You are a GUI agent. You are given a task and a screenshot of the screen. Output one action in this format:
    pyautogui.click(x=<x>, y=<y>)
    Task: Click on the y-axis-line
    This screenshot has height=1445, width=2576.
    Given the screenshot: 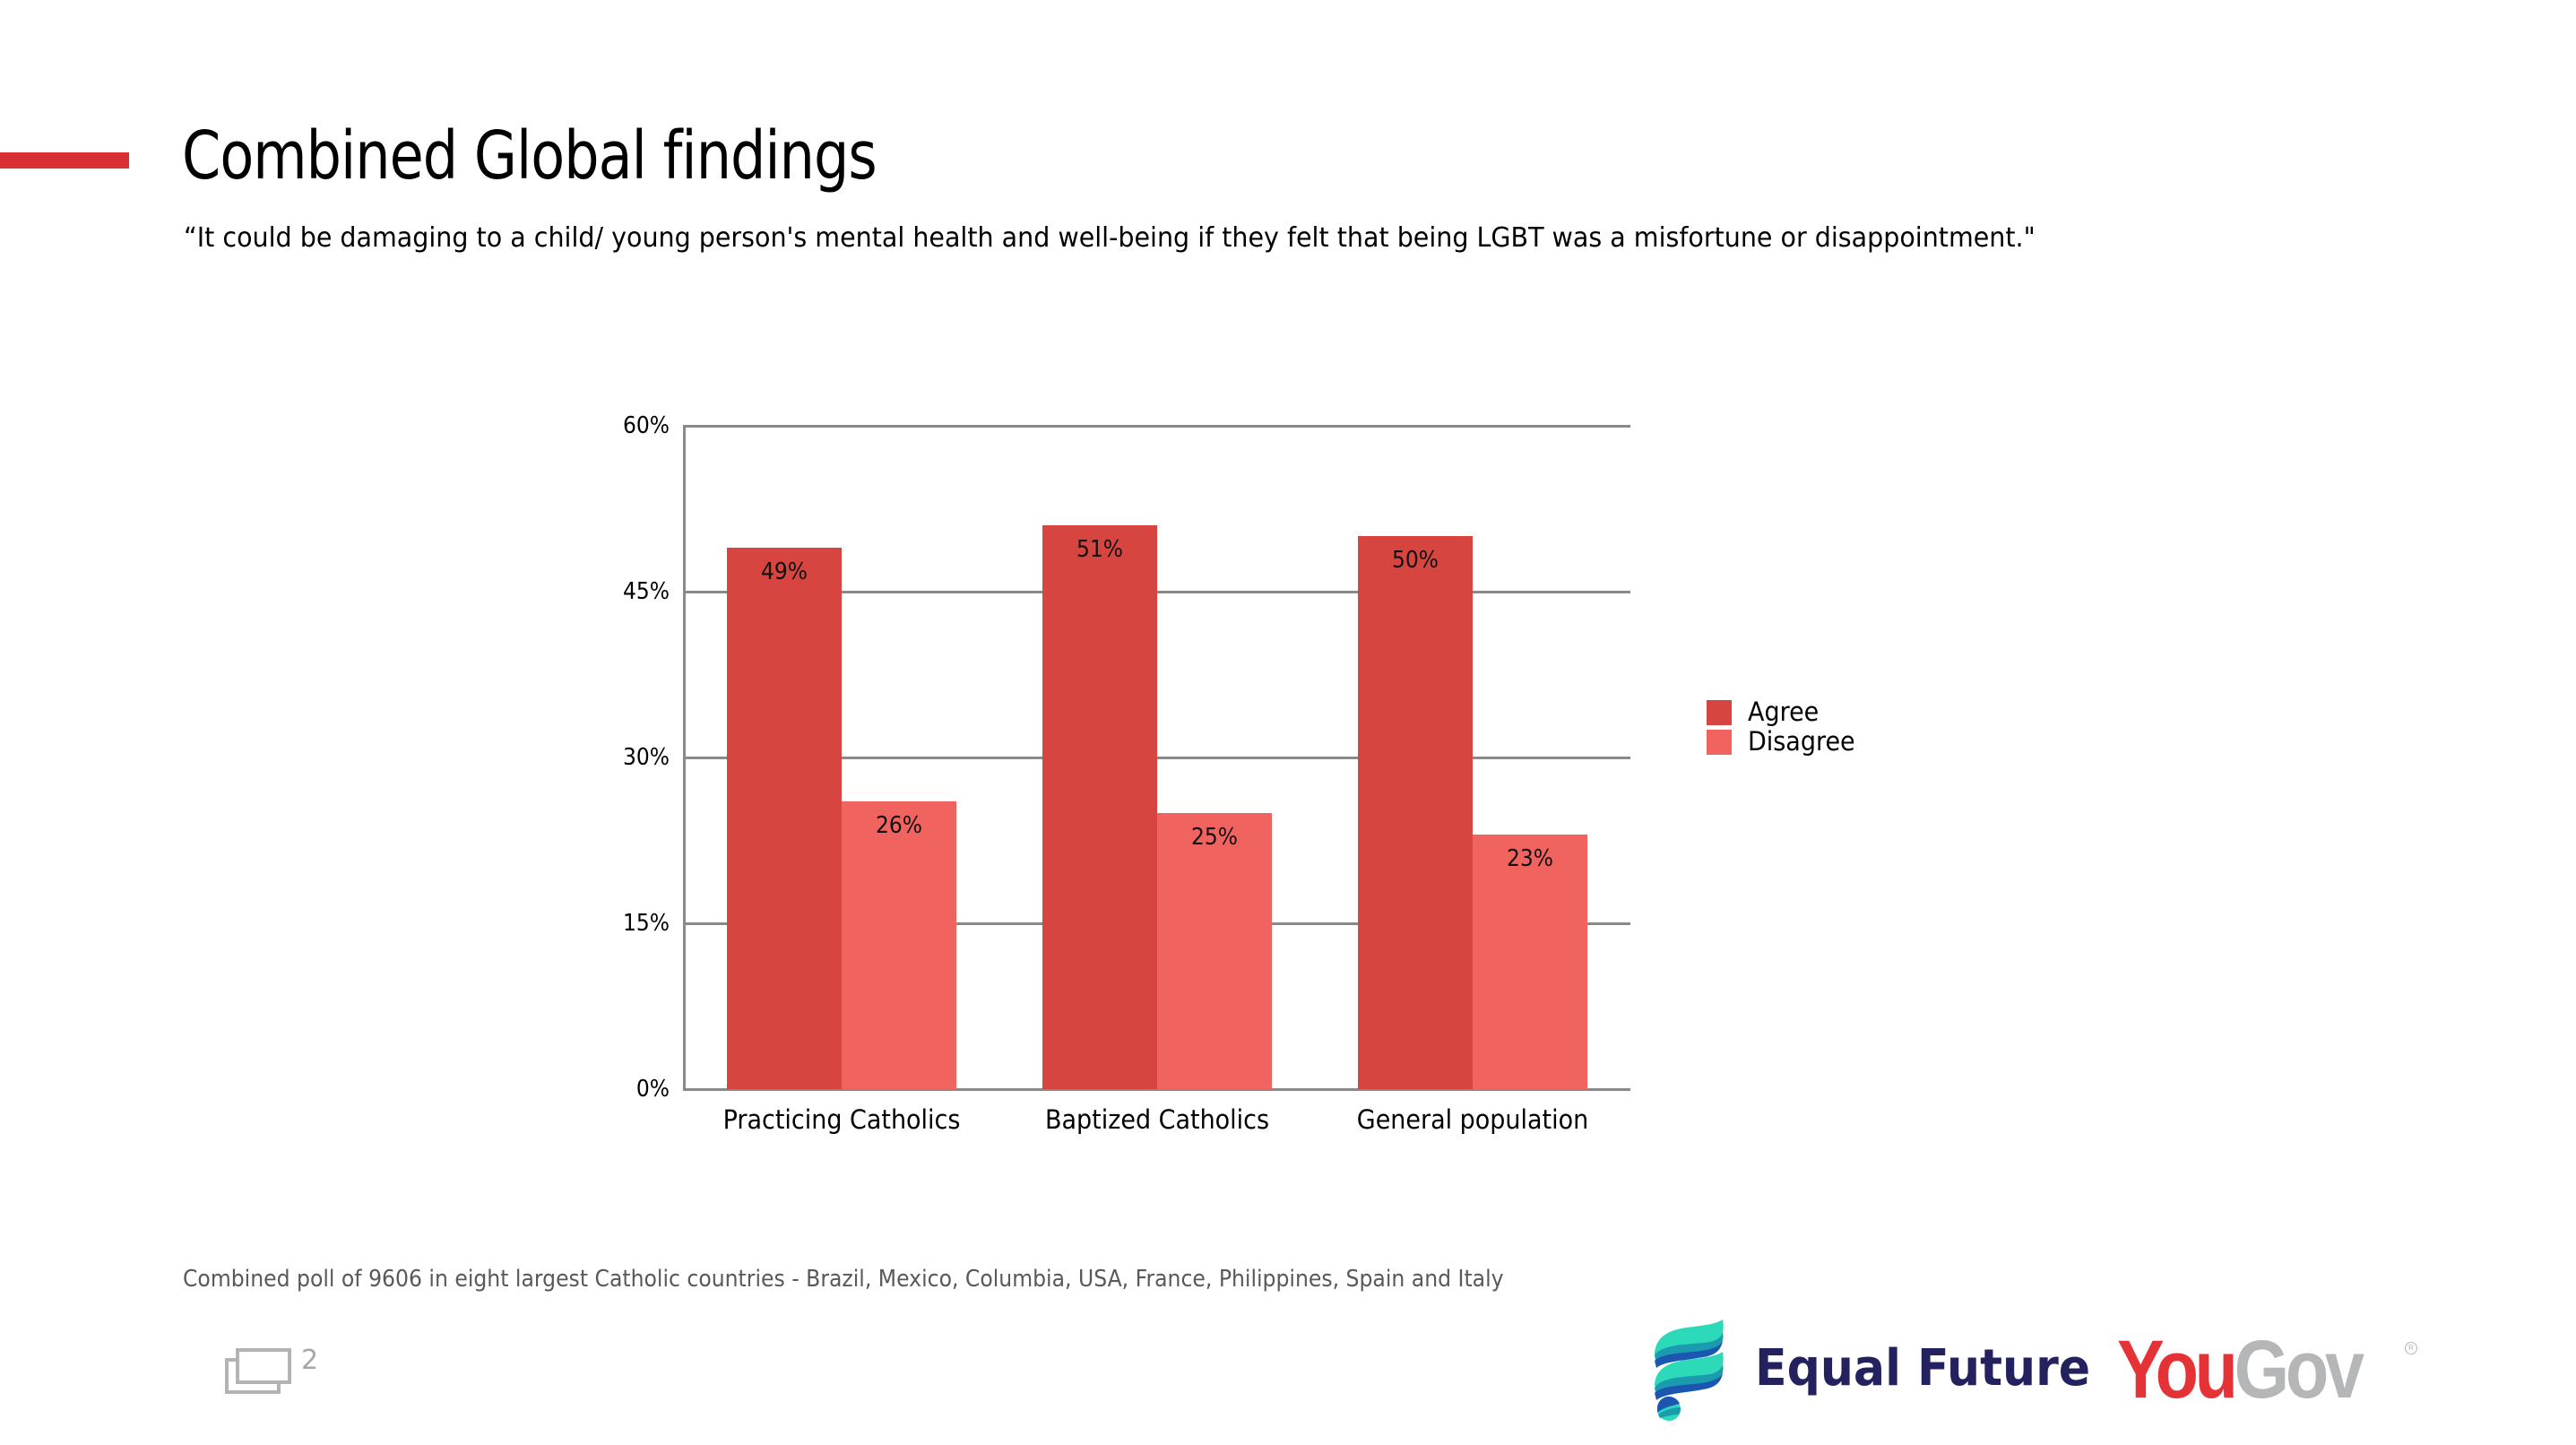 What is the action you would take?
    pyautogui.click(x=684, y=758)
    